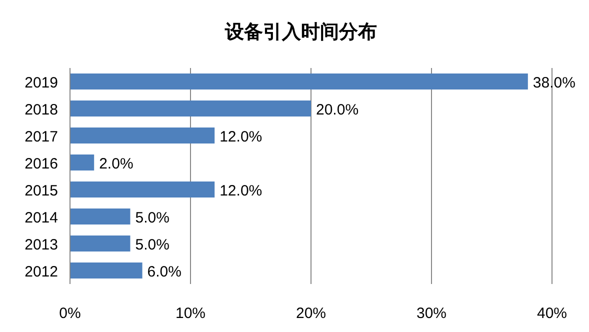 The image size is (589, 332). Describe the element at coordinates (431, 313) in the screenshot. I see `x-tick-label: 30%` at that location.